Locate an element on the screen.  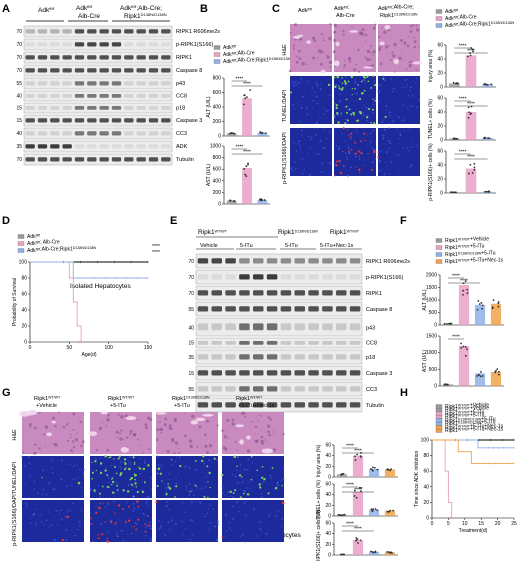
g-col-1b: +Vehicle is located at coordinates (46, 406).